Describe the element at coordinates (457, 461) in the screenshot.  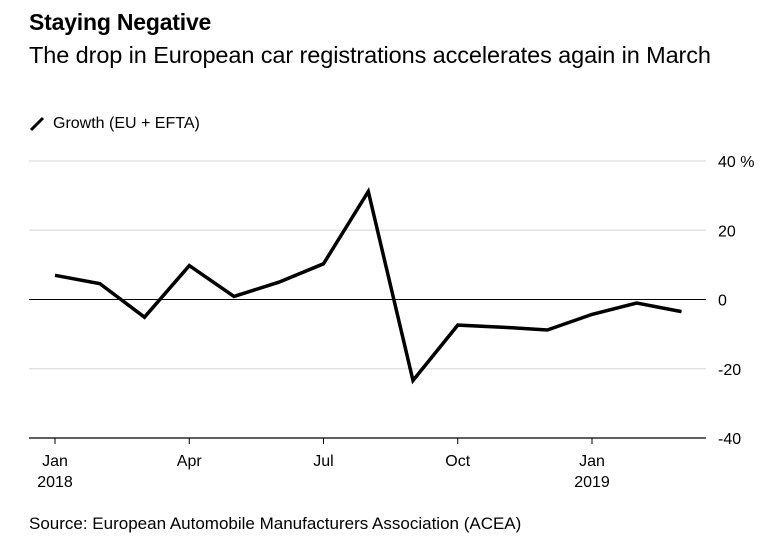
I see `x-tick-label: Oct` at that location.